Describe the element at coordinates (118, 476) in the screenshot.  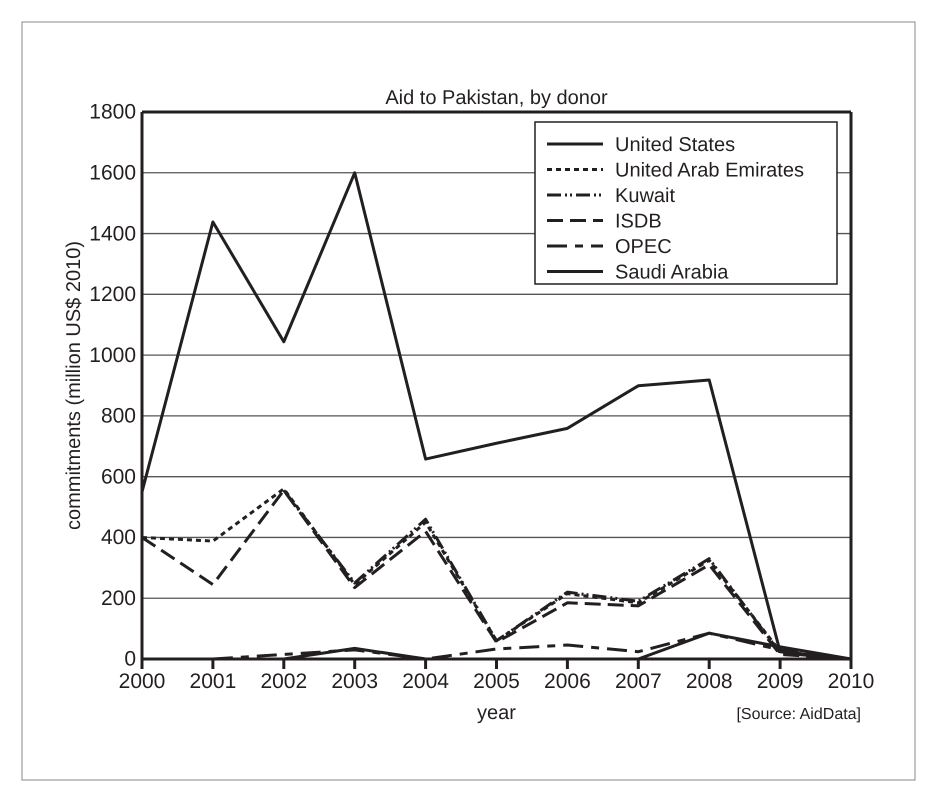
I see `y-tick-label: 600` at that location.